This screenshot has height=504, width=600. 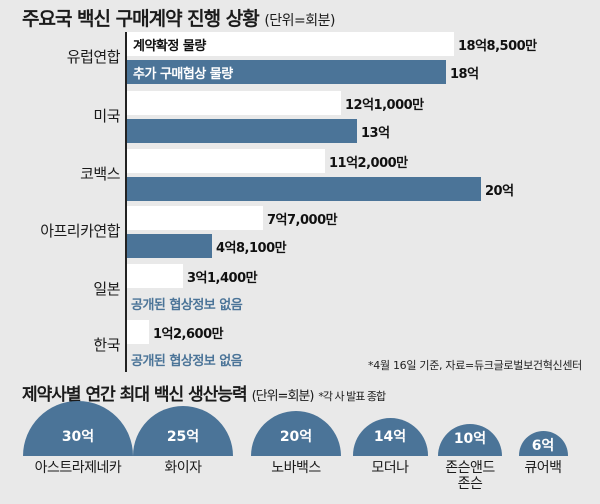 I want to click on chart2-title-text: 제약사별 연간 최대 백신 생산능력, so click(x=135, y=395).